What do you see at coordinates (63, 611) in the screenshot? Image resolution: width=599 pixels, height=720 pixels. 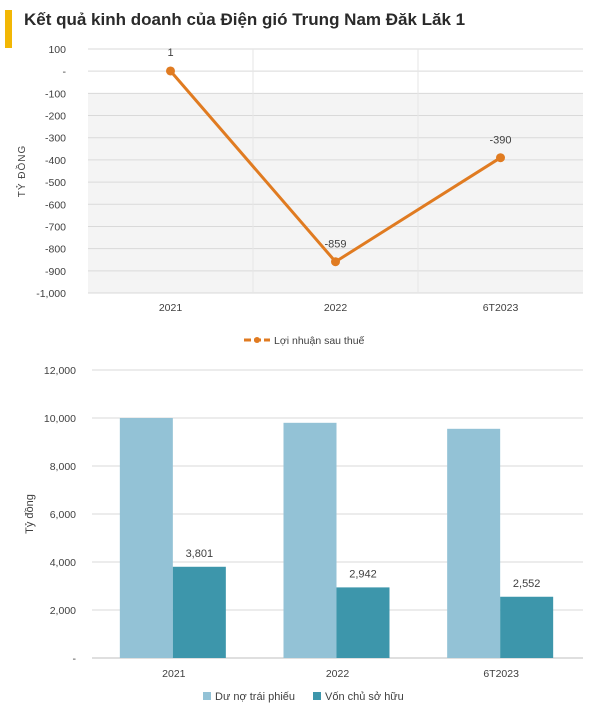 I see `y-tick-label: 2,000` at bounding box center [63, 611].